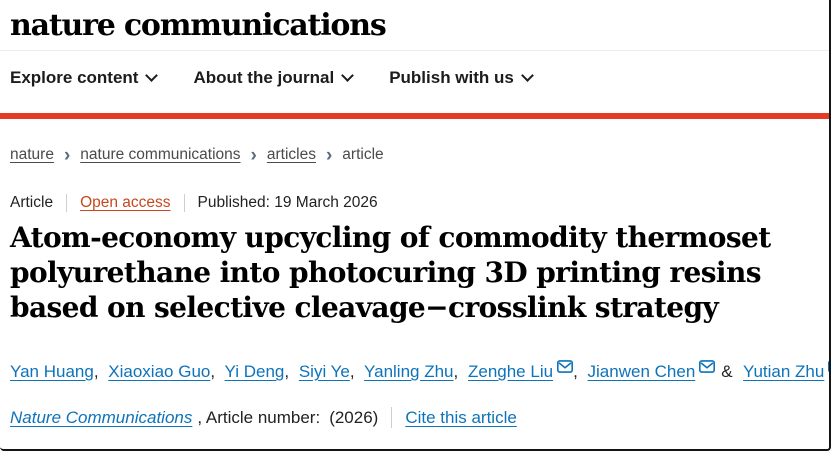 This screenshot has width=831, height=451. Describe the element at coordinates (461, 417) in the screenshot. I see `cite-this-article-link: Cite this article` at that location.